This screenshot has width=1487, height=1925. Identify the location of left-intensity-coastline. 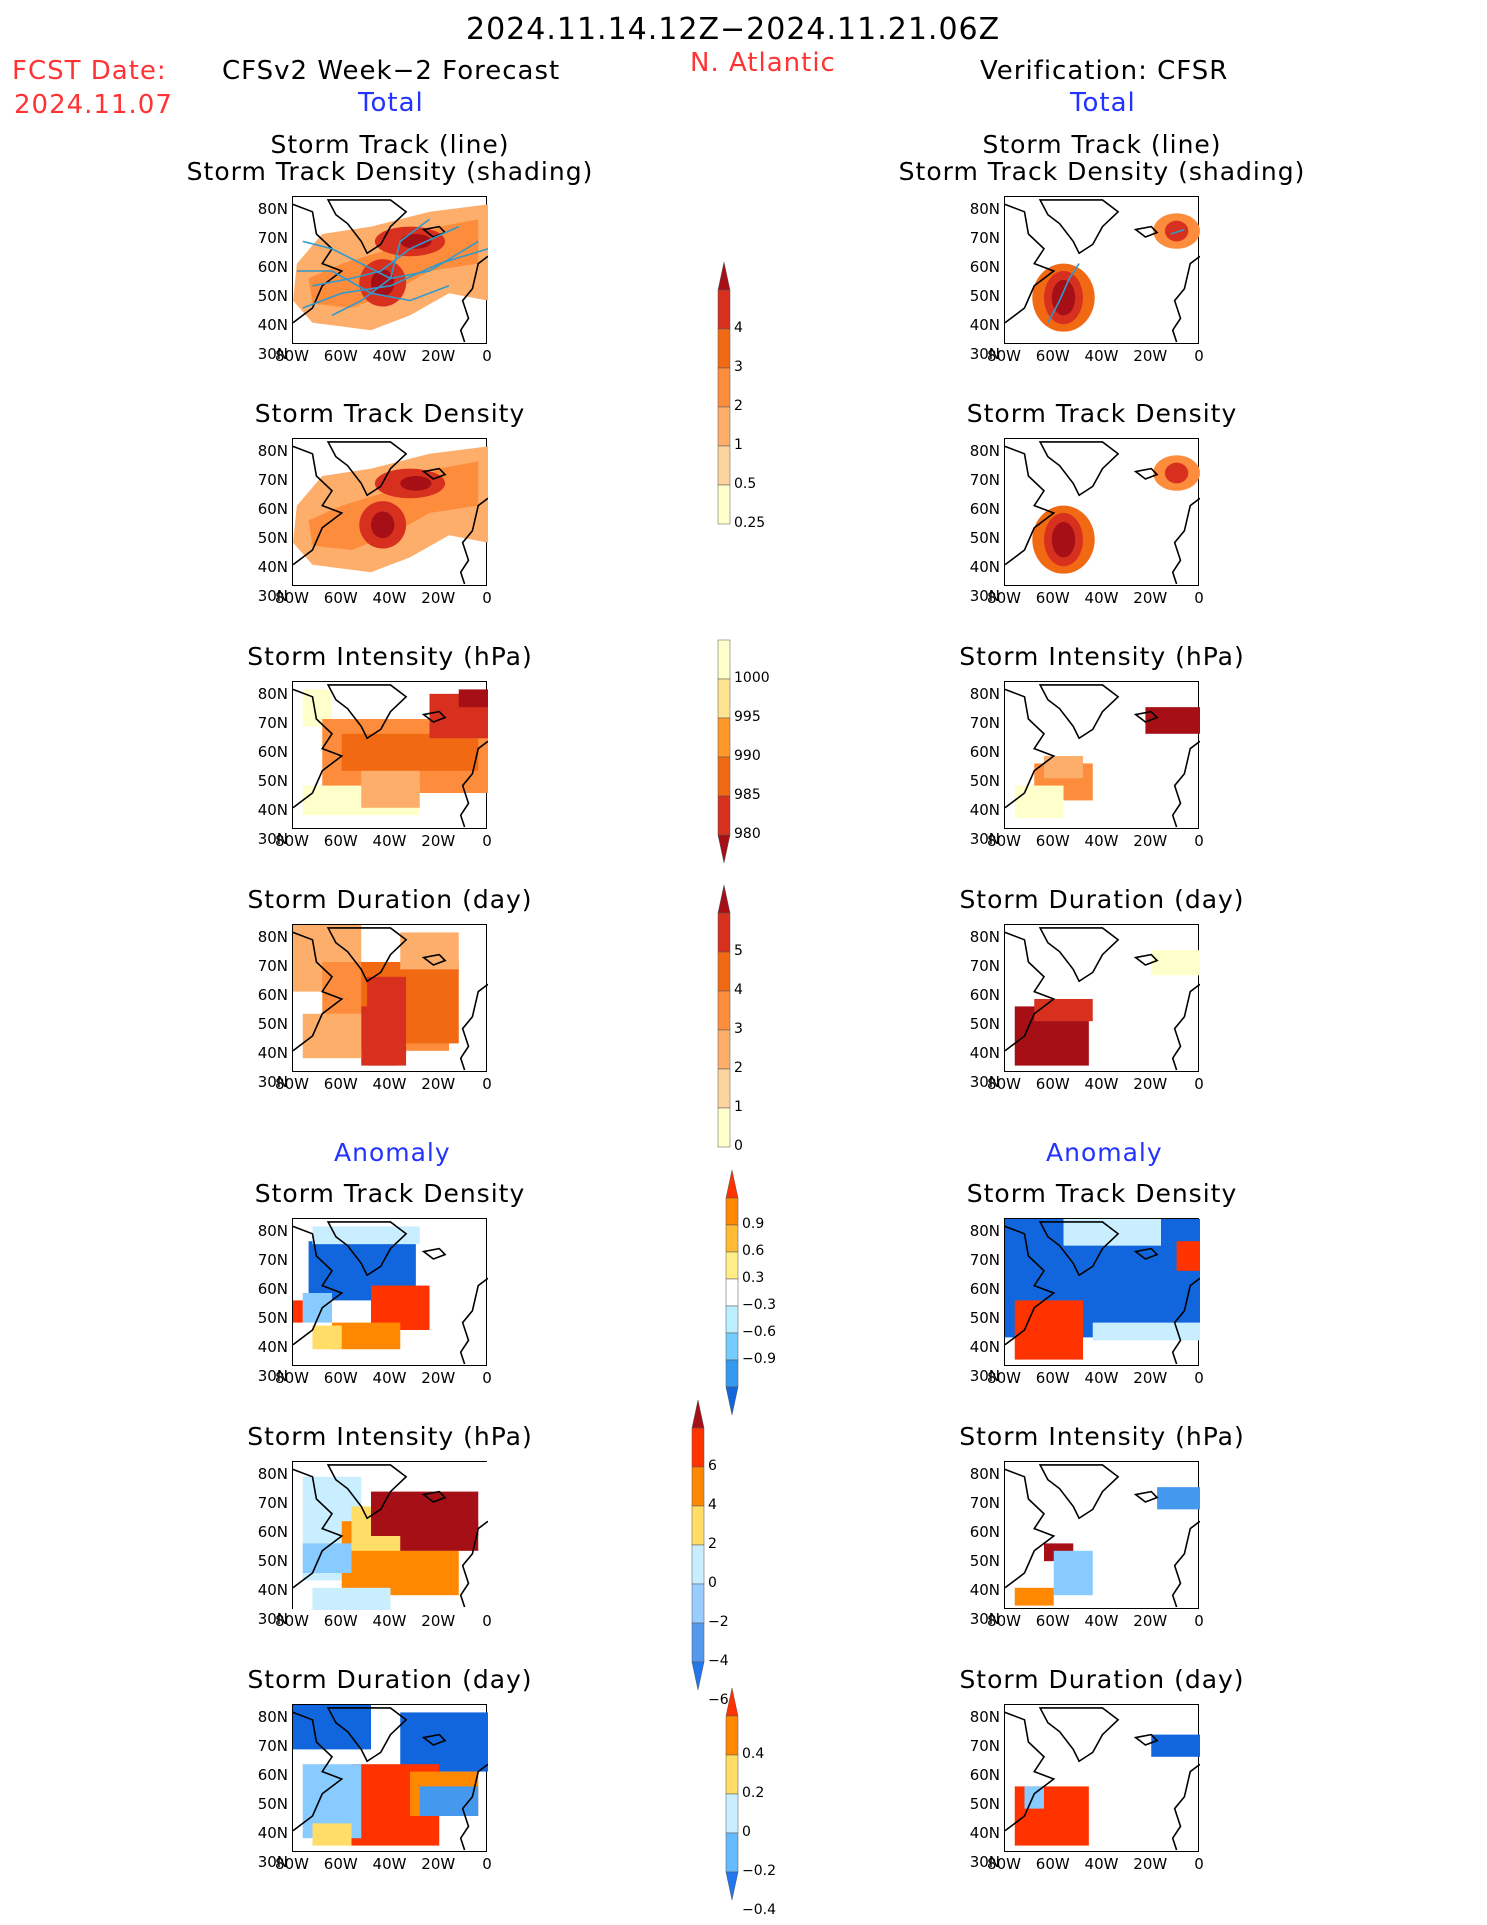
(390, 756).